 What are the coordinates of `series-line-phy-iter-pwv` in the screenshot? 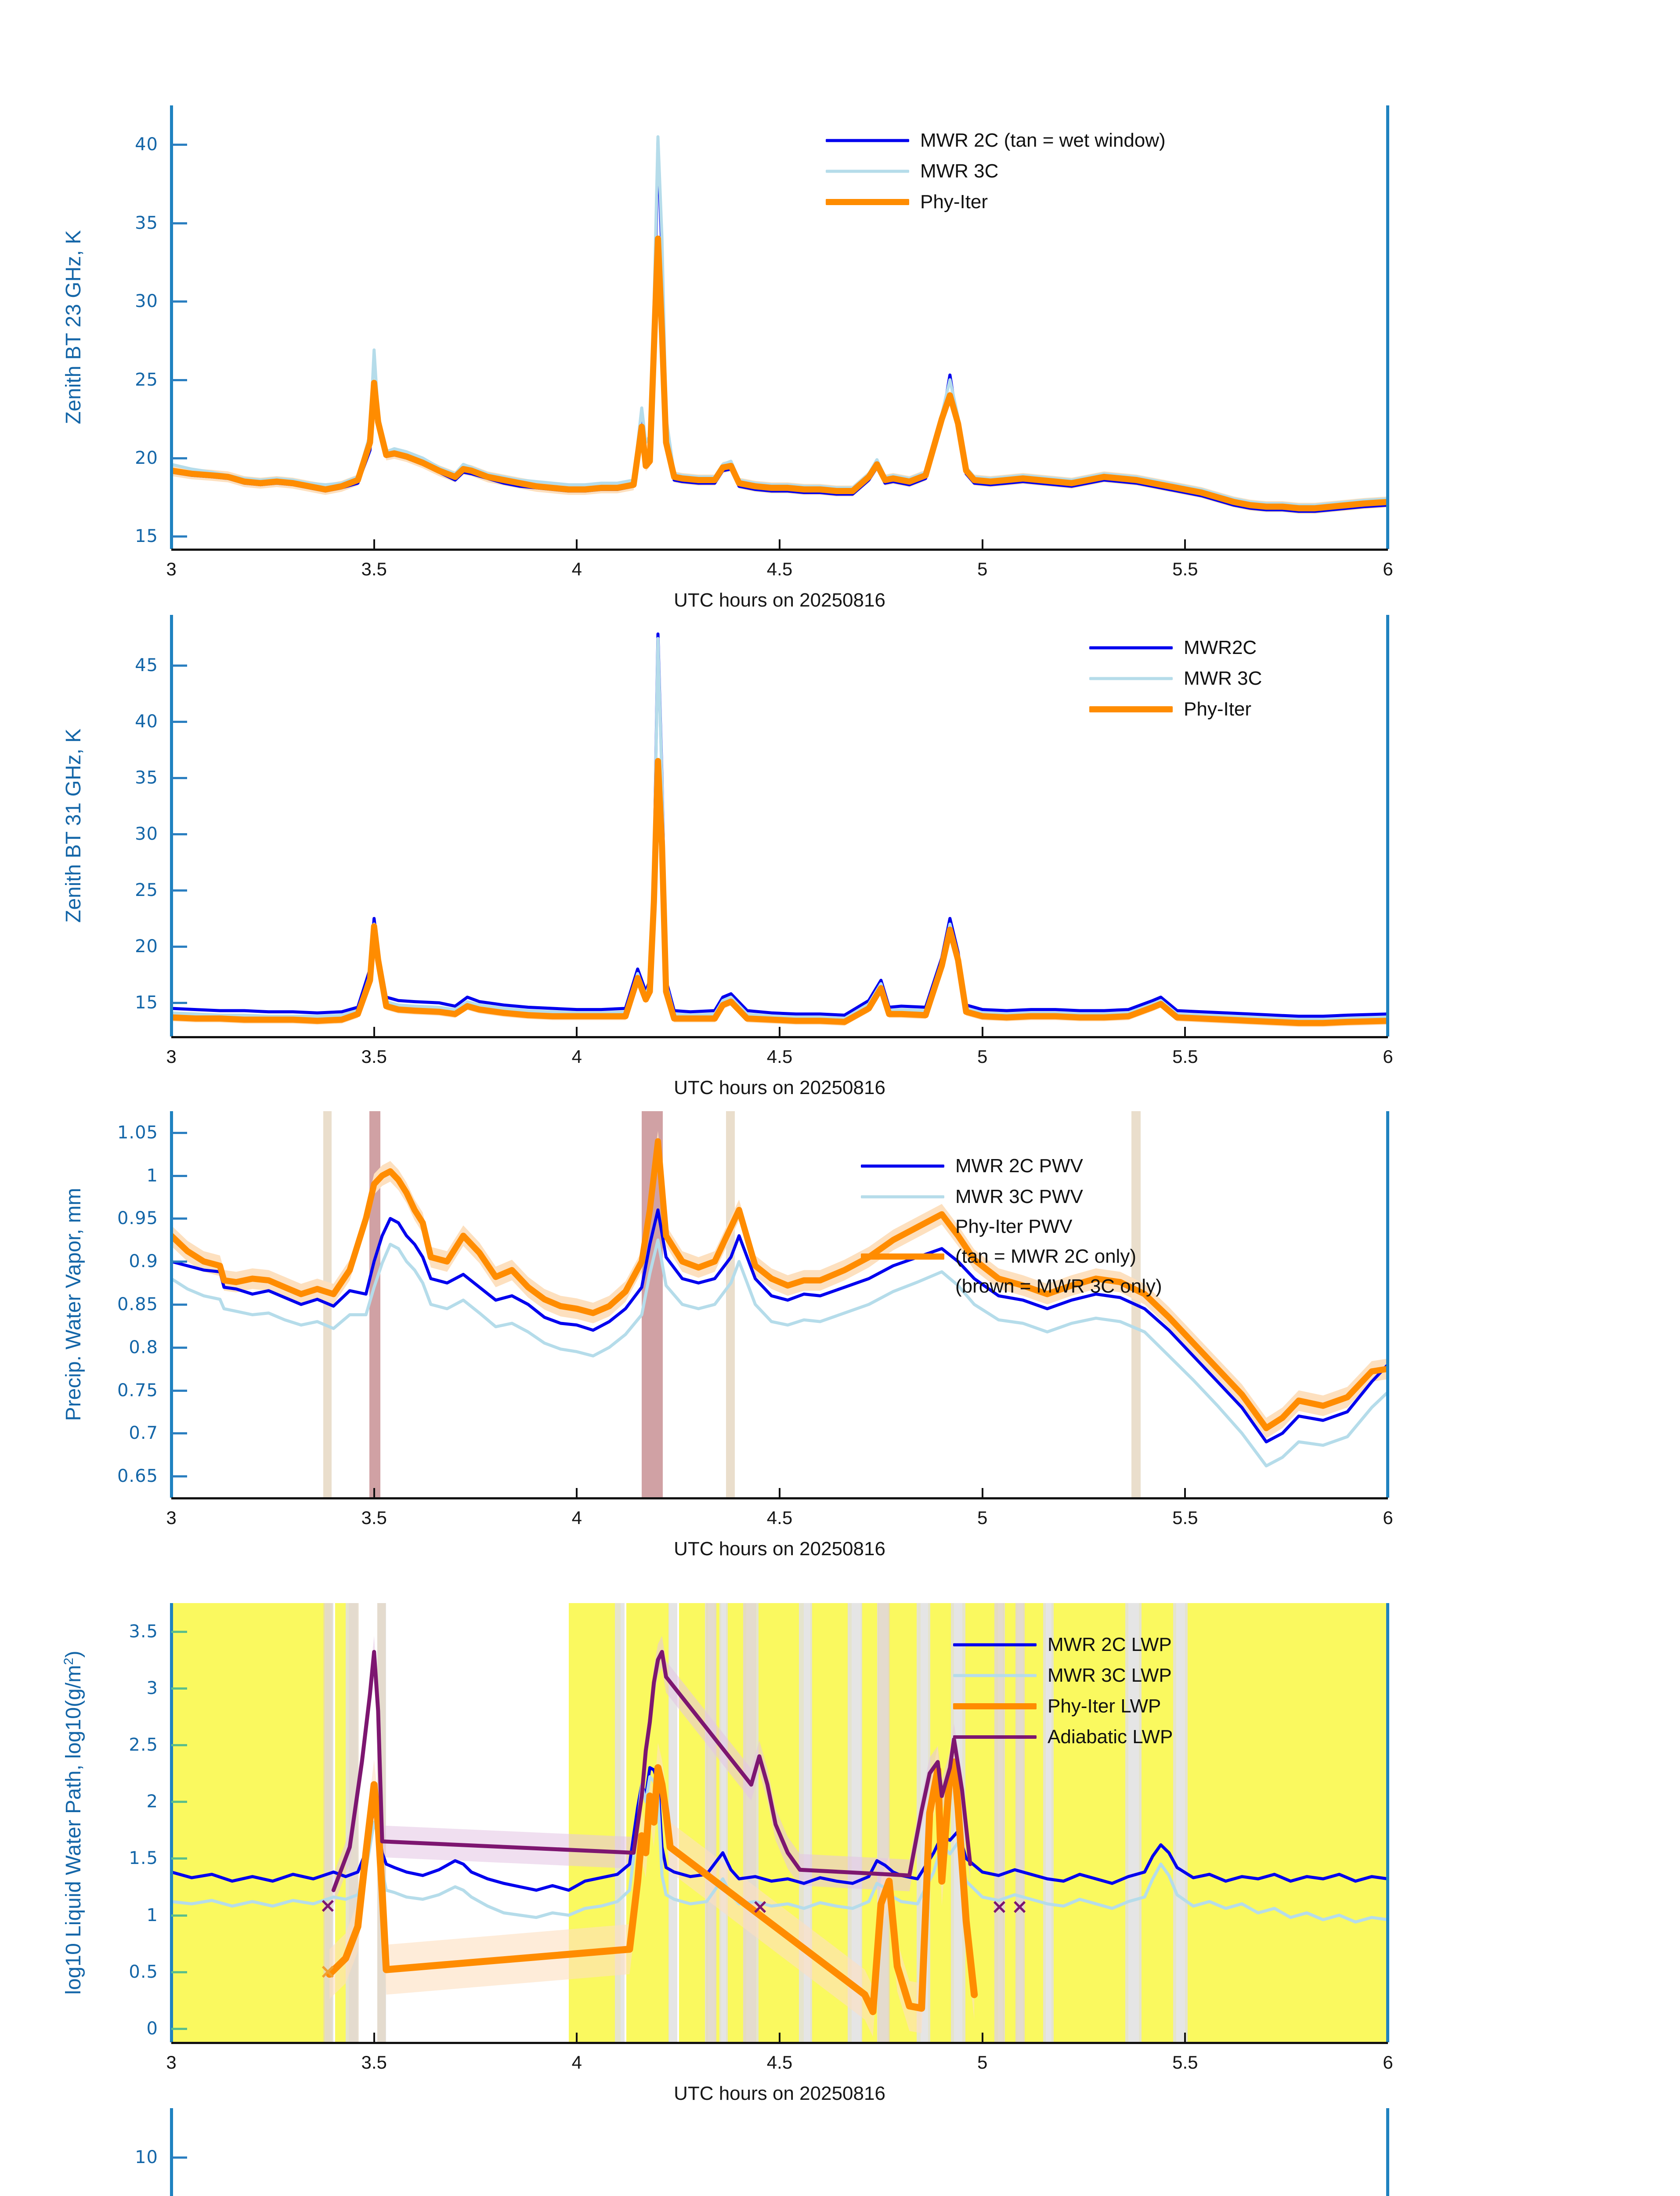 It's located at (780, 1284).